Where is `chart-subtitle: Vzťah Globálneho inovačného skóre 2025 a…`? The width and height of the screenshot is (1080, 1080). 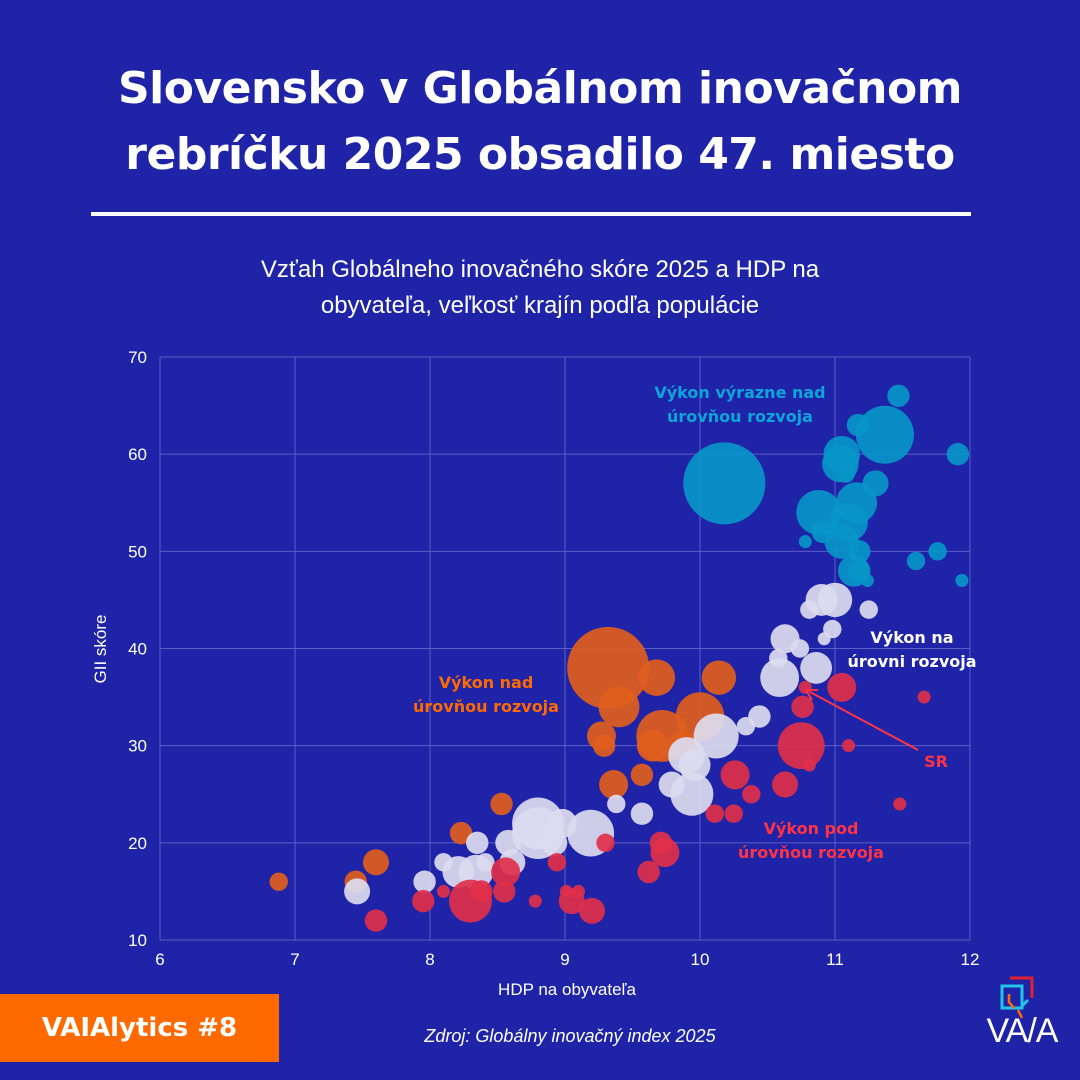 chart-subtitle: Vzťah Globálneho inovačného skóre 2025 a… is located at coordinates (540, 288).